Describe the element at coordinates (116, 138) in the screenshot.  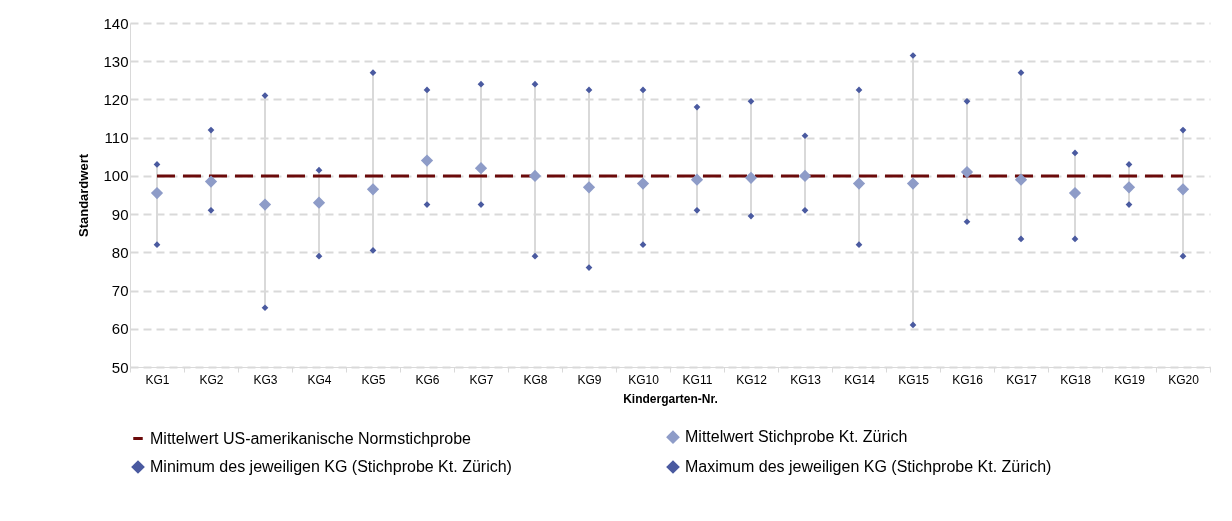
I see `y-tick-label: 110` at that location.